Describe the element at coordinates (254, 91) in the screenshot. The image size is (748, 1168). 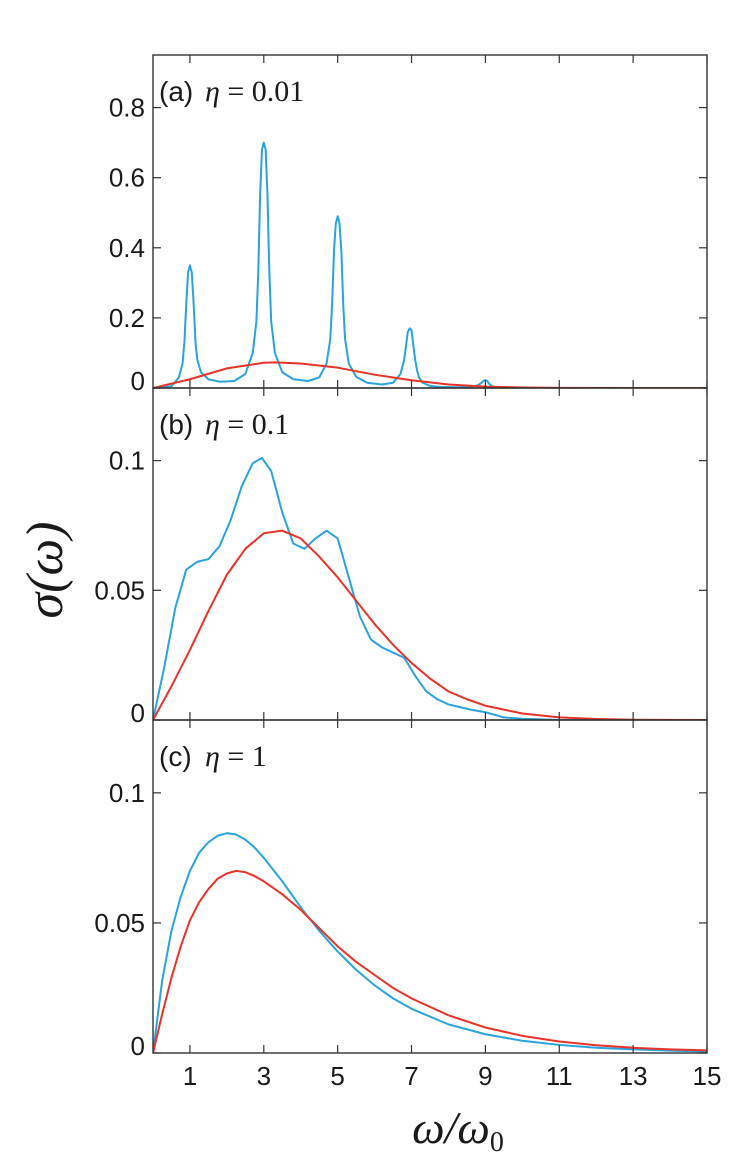
I see `panel-eta: η = 0.01` at that location.